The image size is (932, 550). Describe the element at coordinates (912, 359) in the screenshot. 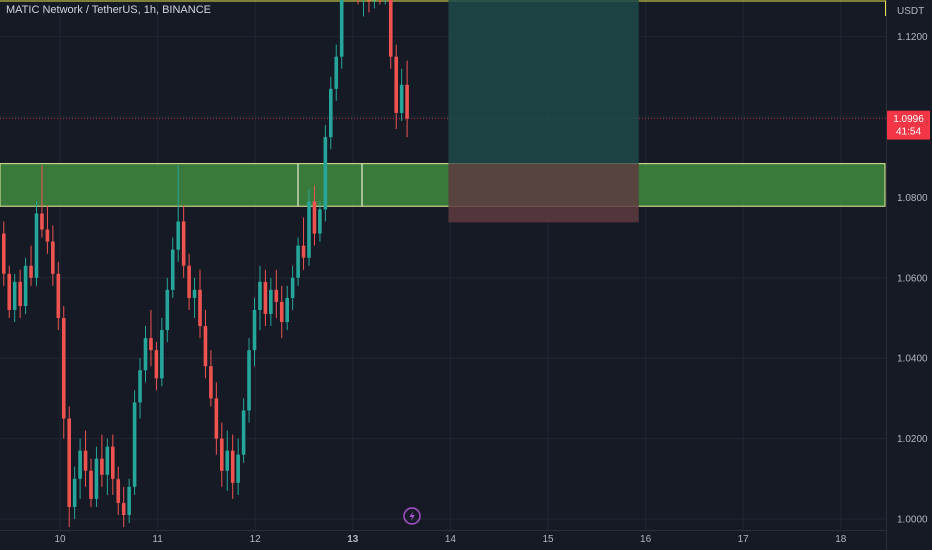

I see `price-tick-label: 1.0400` at that location.